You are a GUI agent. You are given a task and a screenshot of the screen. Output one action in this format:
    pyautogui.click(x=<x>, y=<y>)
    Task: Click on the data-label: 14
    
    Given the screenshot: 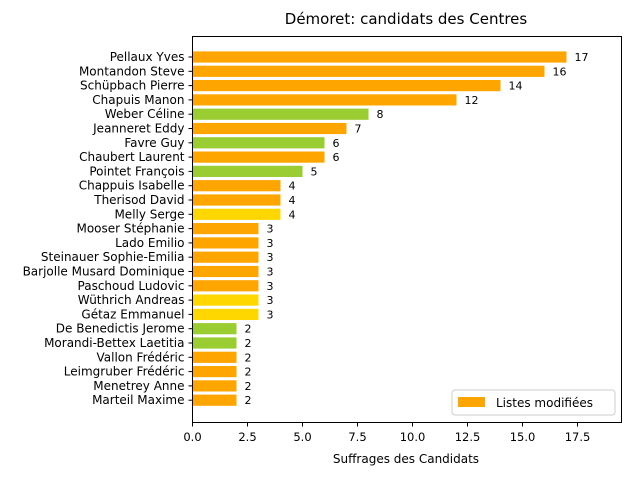 What is the action you would take?
    pyautogui.click(x=516, y=86)
    